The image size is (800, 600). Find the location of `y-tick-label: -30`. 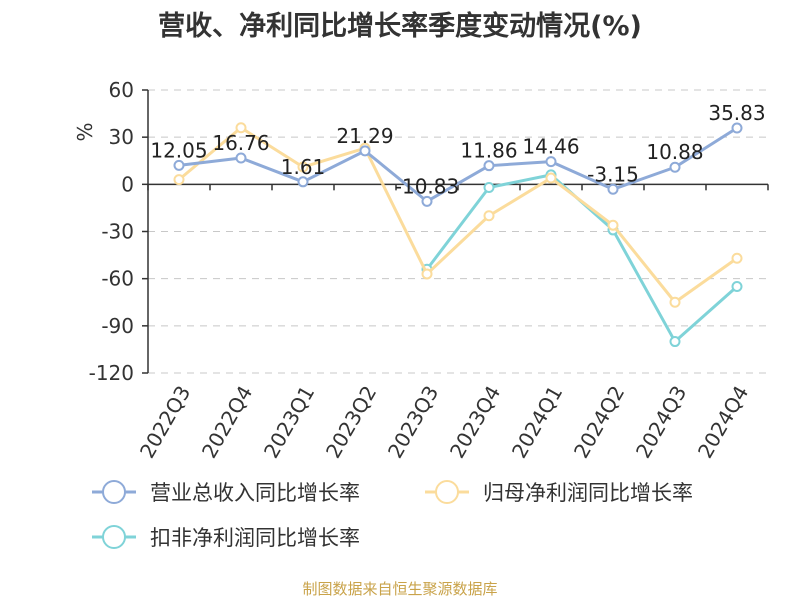

y-tick-label: -30 is located at coordinates (117, 232).